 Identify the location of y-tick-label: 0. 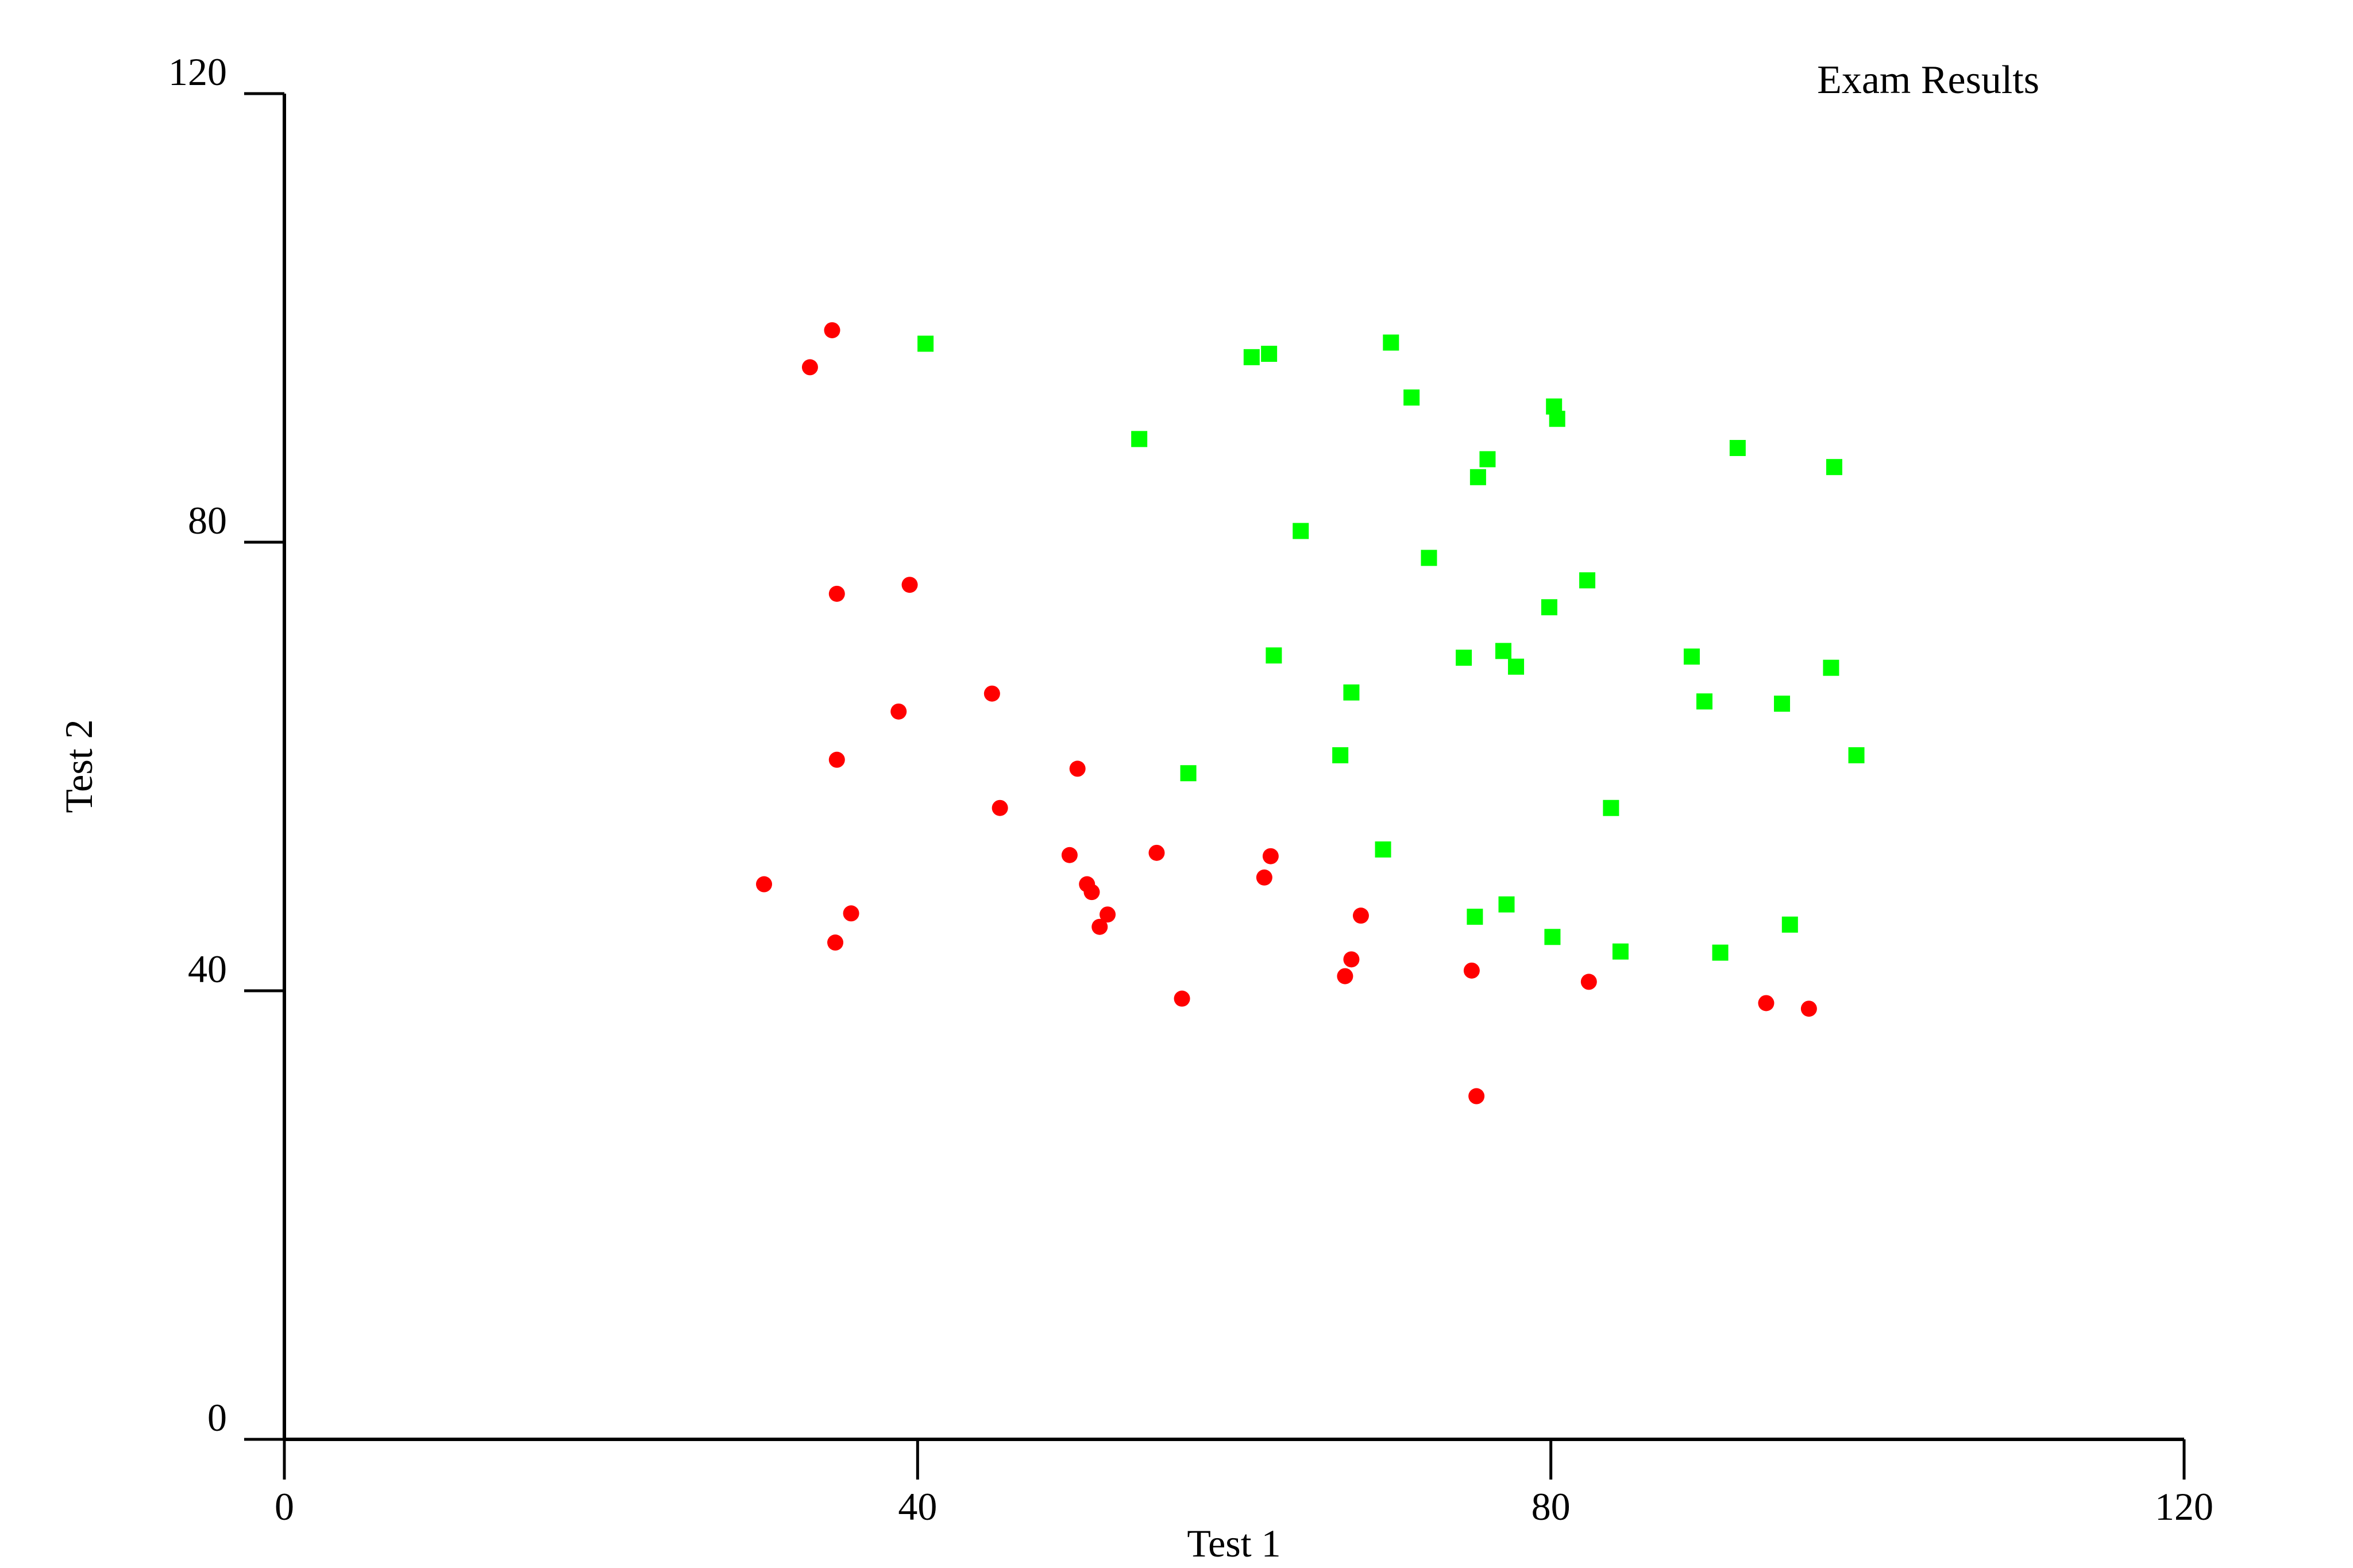
(217, 1417).